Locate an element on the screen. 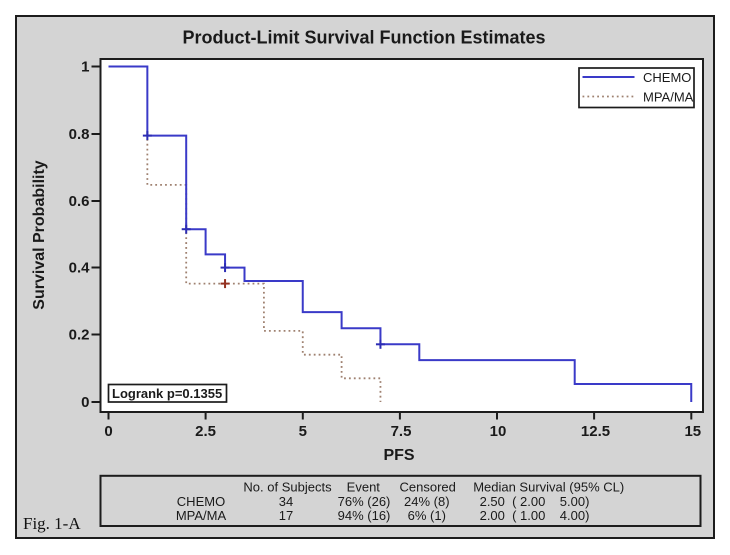 The image size is (730, 555). svg-text: 24% (8) is located at coordinates (427, 501).